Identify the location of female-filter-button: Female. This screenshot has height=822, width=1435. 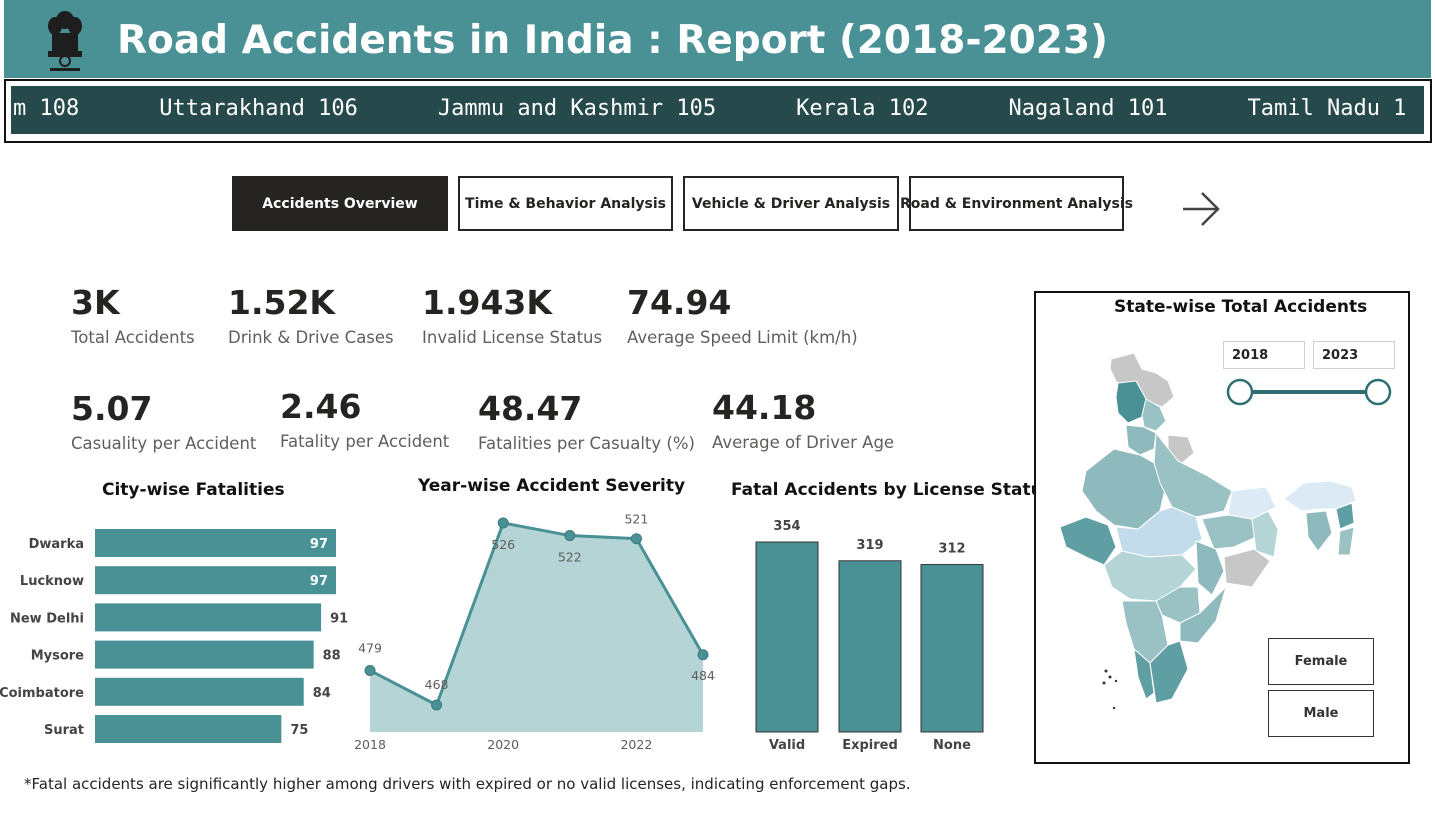
(1321, 661).